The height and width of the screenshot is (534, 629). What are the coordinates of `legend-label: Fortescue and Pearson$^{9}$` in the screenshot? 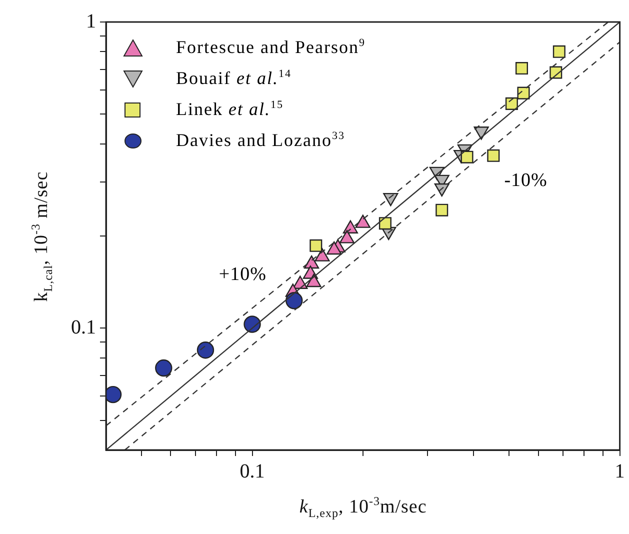 It's located at (271, 47).